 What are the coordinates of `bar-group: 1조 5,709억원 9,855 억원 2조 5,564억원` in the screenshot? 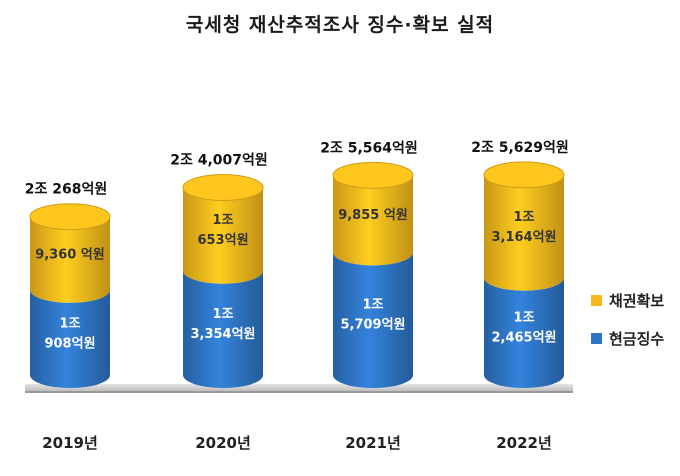 It's located at (369, 264).